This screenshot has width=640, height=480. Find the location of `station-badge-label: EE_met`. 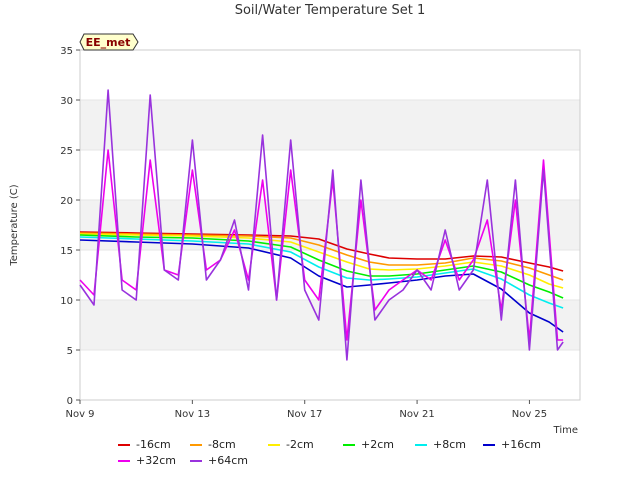

station-badge-label: EE_met is located at coordinates (108, 42).